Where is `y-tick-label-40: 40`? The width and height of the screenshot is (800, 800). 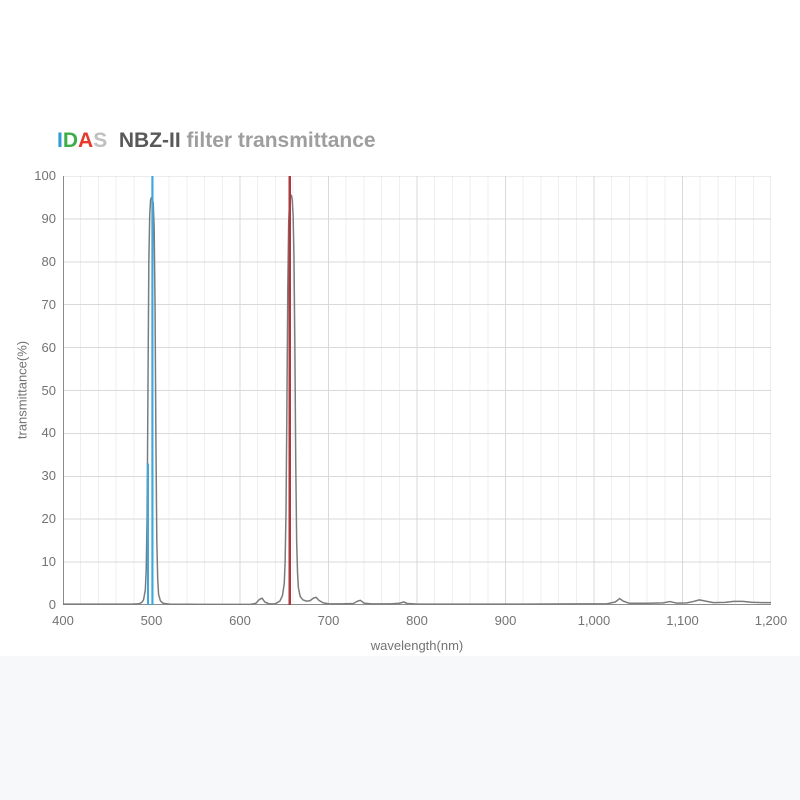
y-tick-label-40: 40 is located at coordinates (48, 433).